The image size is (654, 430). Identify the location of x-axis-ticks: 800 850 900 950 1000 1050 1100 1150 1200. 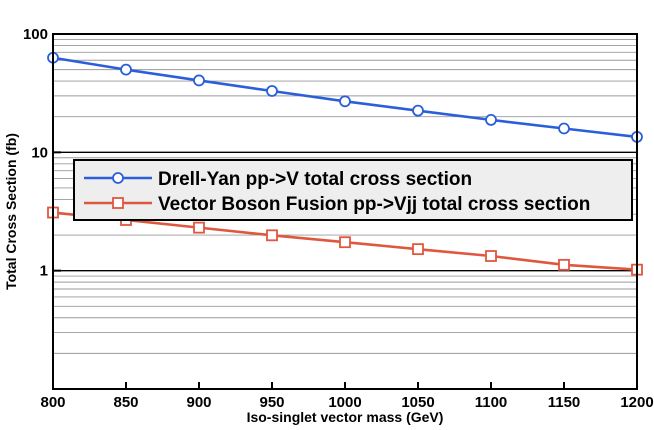
(347, 396).